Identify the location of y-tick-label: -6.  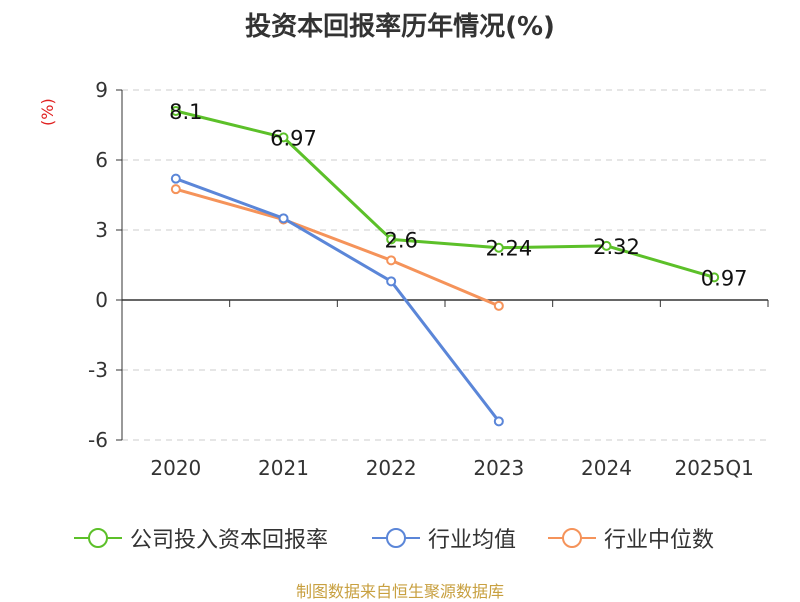
(98, 440).